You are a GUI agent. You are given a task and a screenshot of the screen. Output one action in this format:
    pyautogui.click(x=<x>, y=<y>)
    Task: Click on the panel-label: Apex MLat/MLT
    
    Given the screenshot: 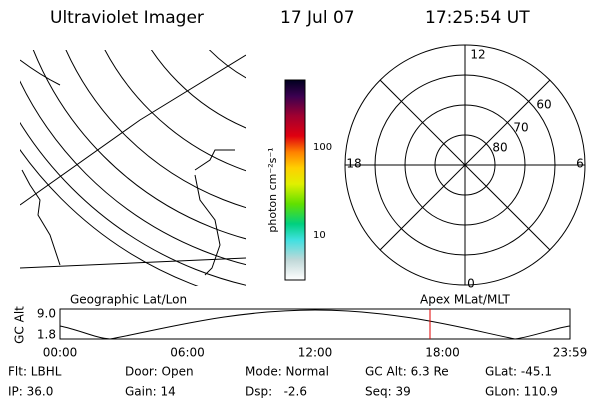 What is the action you would take?
    pyautogui.click(x=465, y=300)
    